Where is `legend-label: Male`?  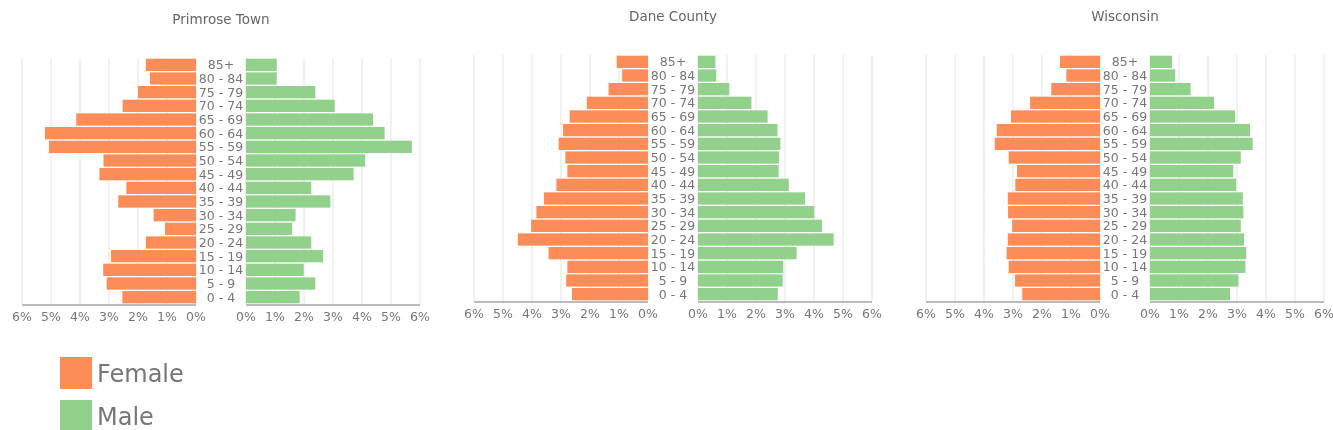
legend-label: Male is located at coordinates (125, 416).